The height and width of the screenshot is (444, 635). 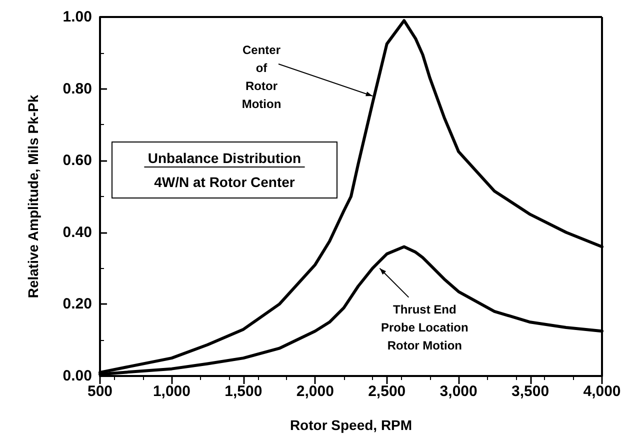 What do you see at coordinates (424, 327) in the screenshot?
I see `annotation: Thrust End Probe Location Rotor Motion` at bounding box center [424, 327].